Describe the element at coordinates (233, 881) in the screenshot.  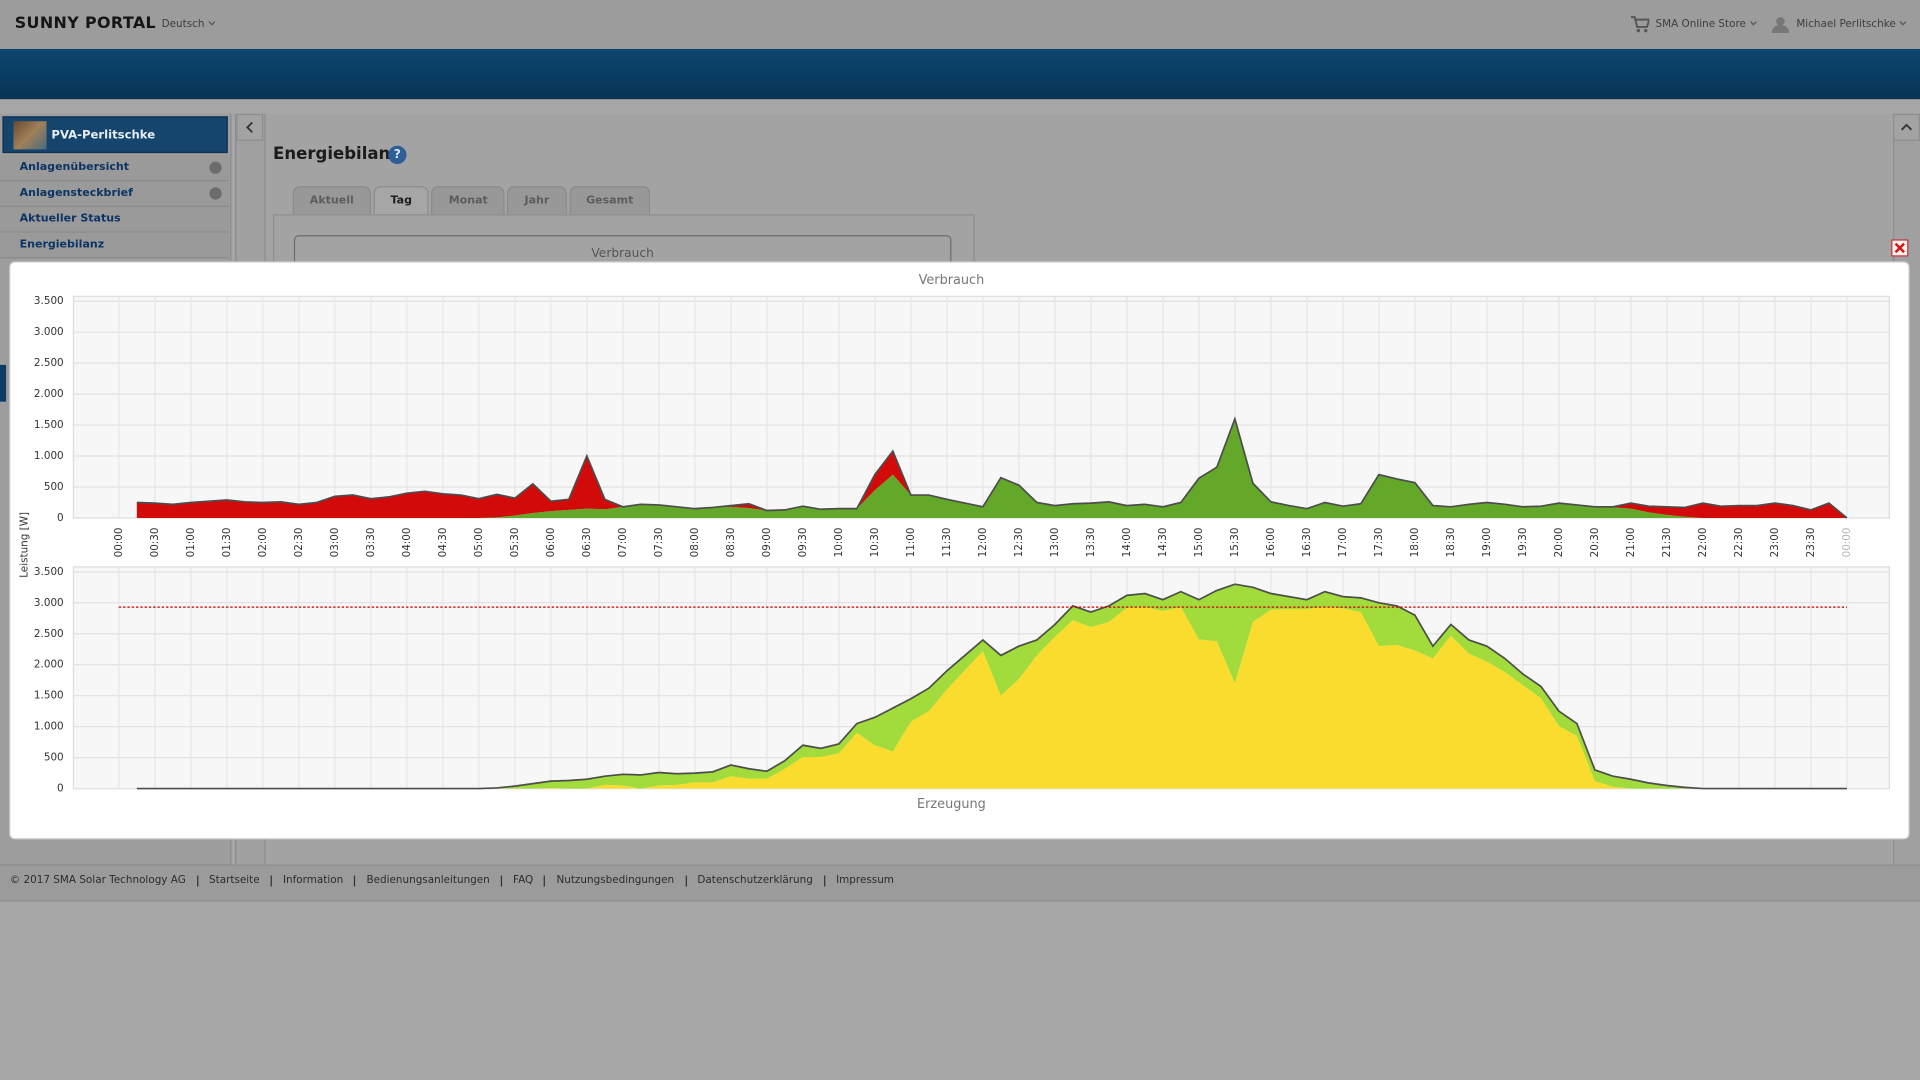
I see `footer-link: Startseite` at that location.